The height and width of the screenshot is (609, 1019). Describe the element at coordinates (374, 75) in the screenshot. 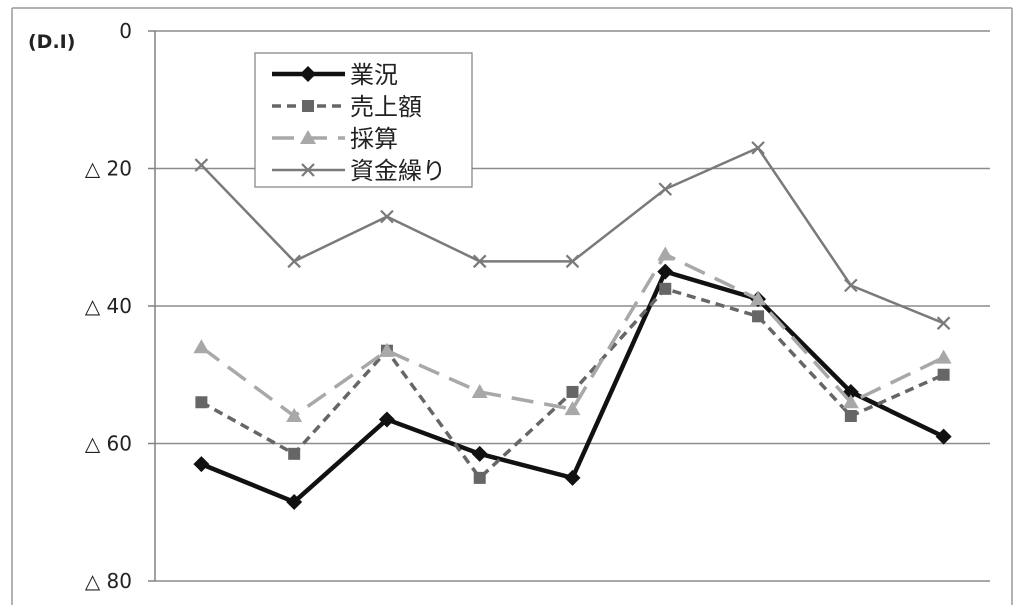

I see `legend-label: 業況` at that location.